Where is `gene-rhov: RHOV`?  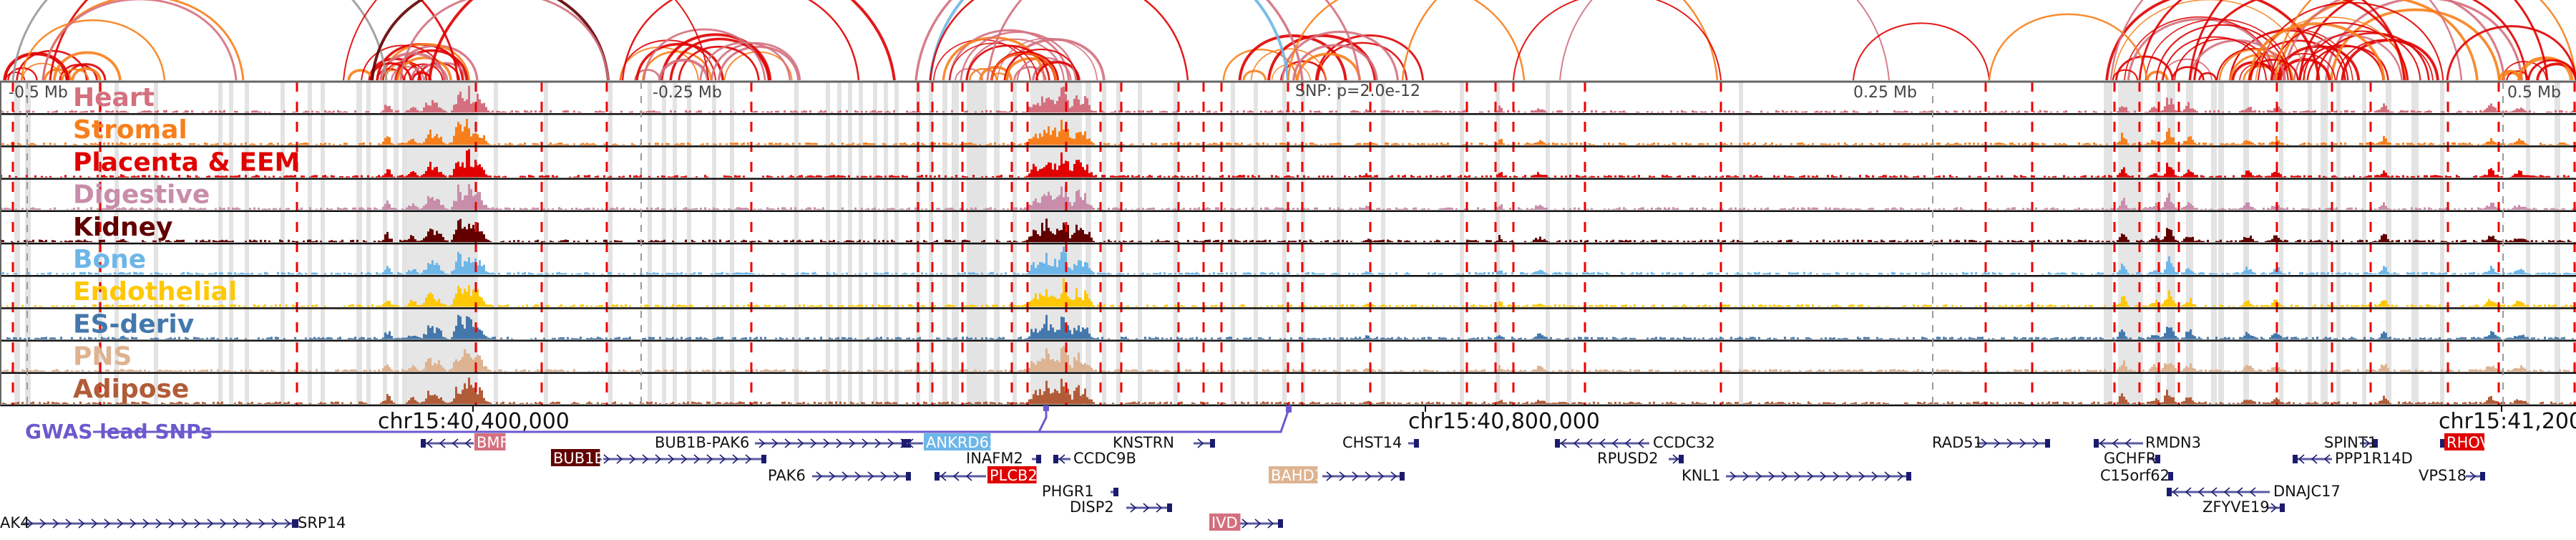 gene-rhov: RHOV is located at coordinates (2465, 442).